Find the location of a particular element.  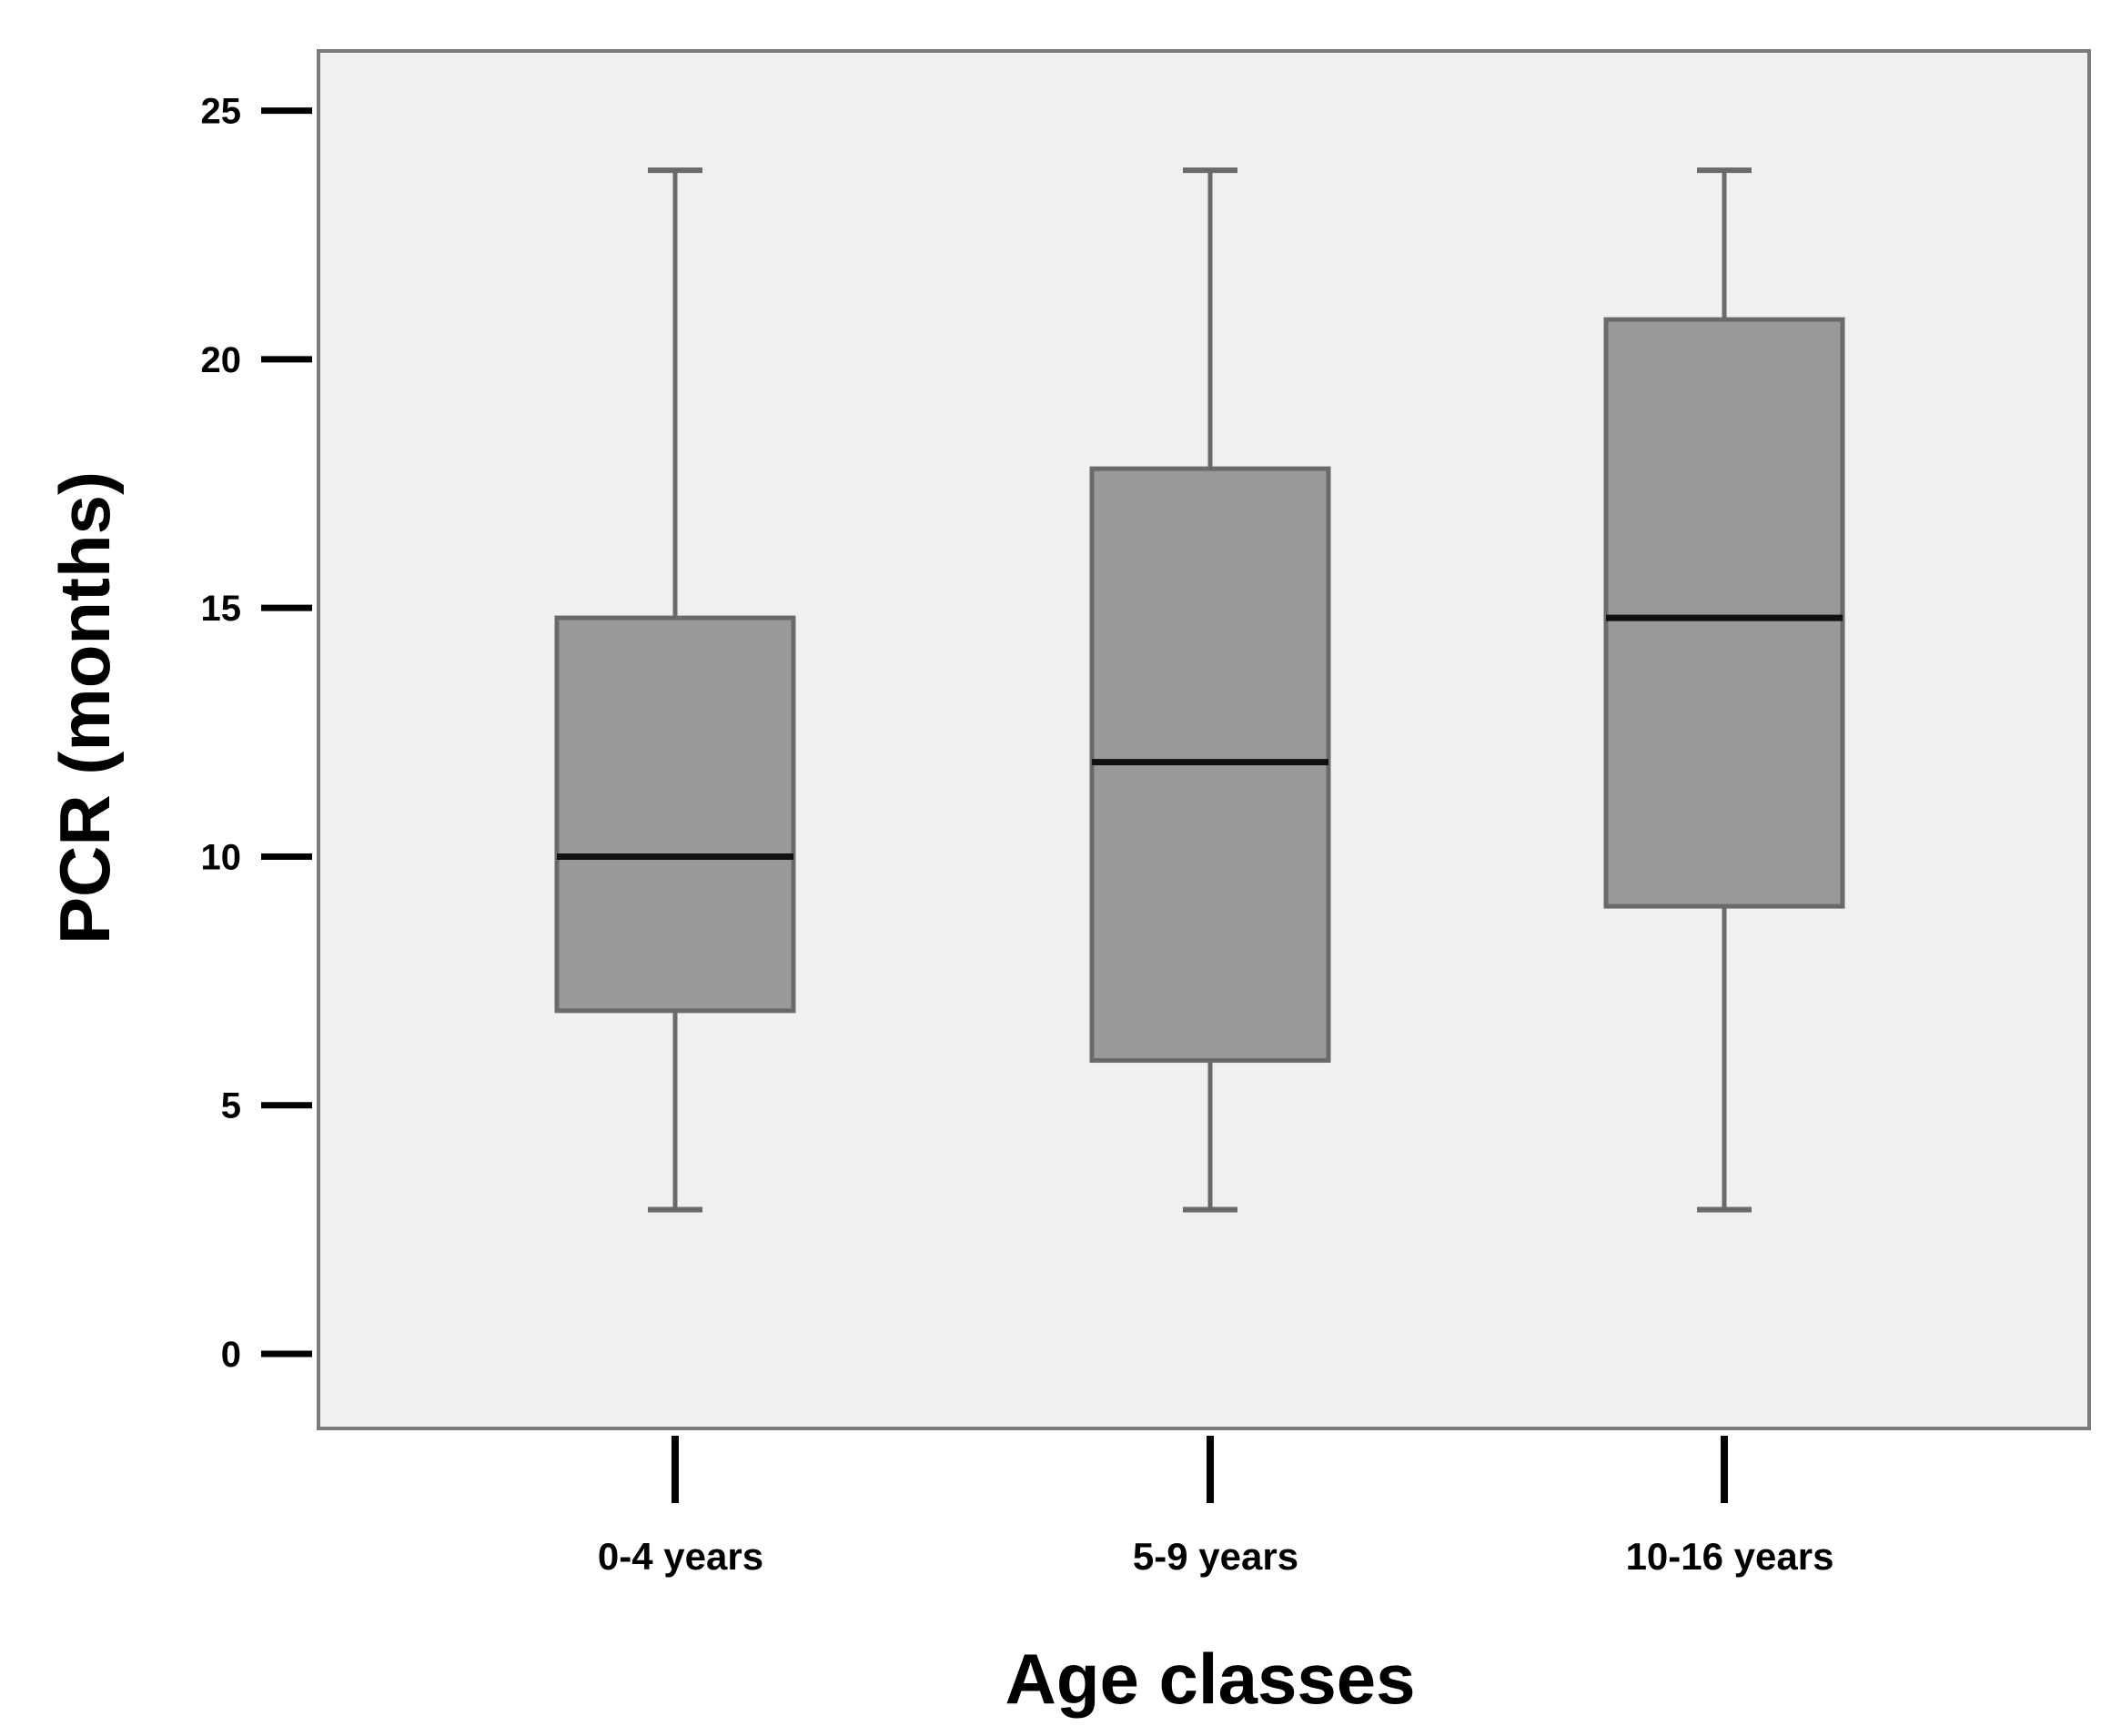

x-tick-label: 5-9 years is located at coordinates (1215, 1556).